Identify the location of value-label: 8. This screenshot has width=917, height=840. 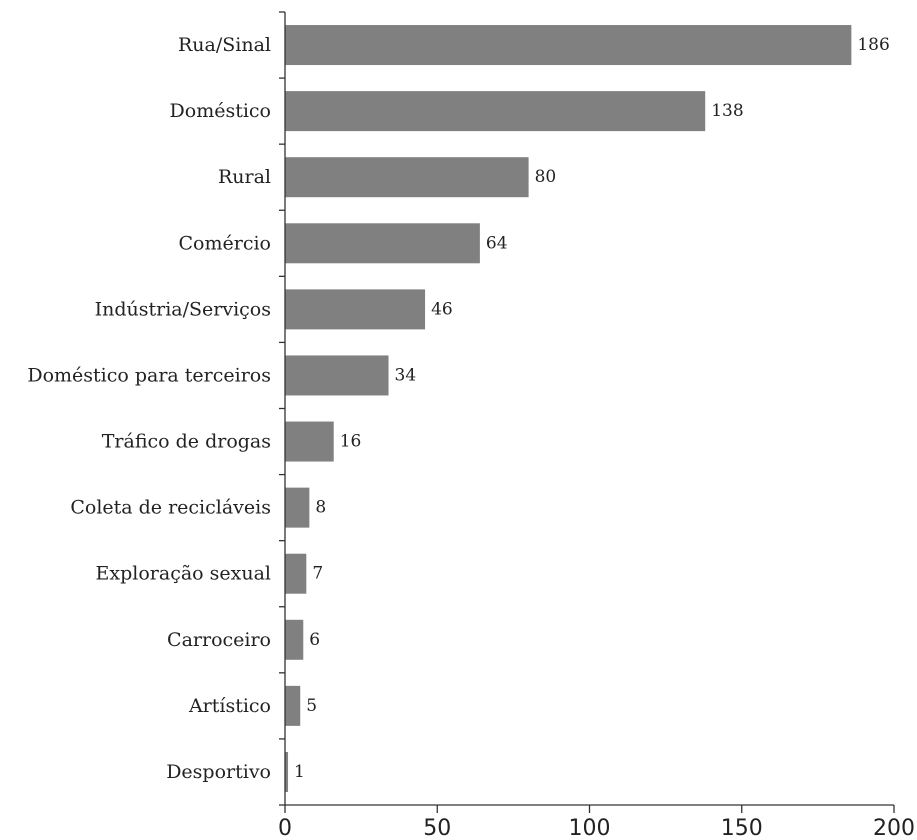
(320, 508).